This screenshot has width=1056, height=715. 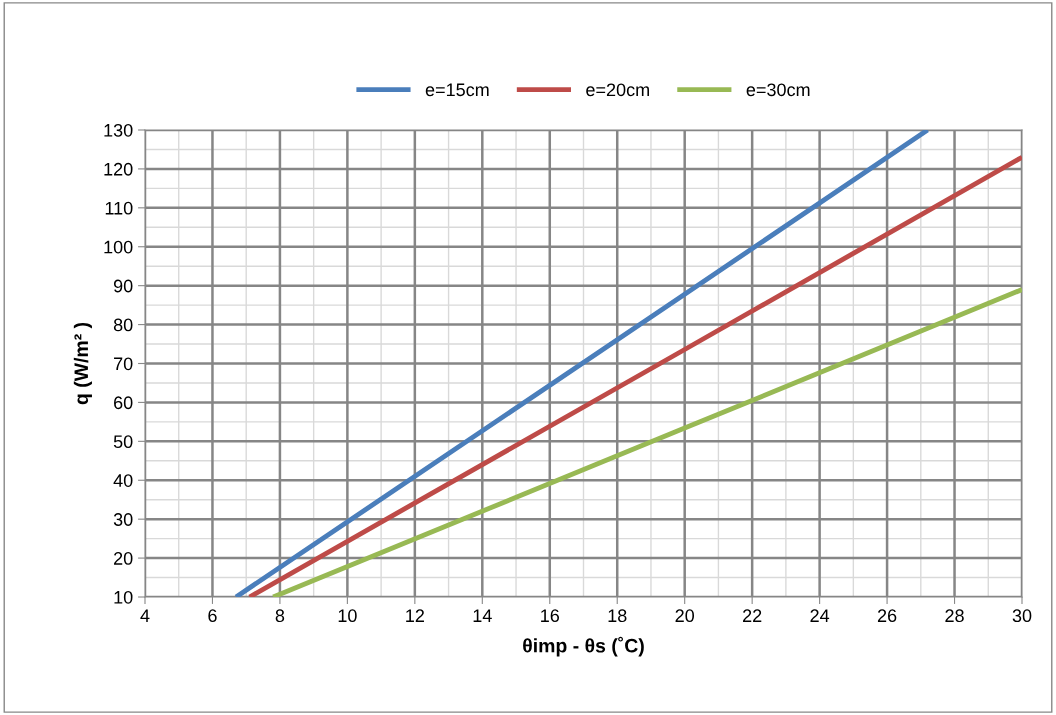 What do you see at coordinates (82, 363) in the screenshot?
I see `y-axis-title: q (W/m² )` at bounding box center [82, 363].